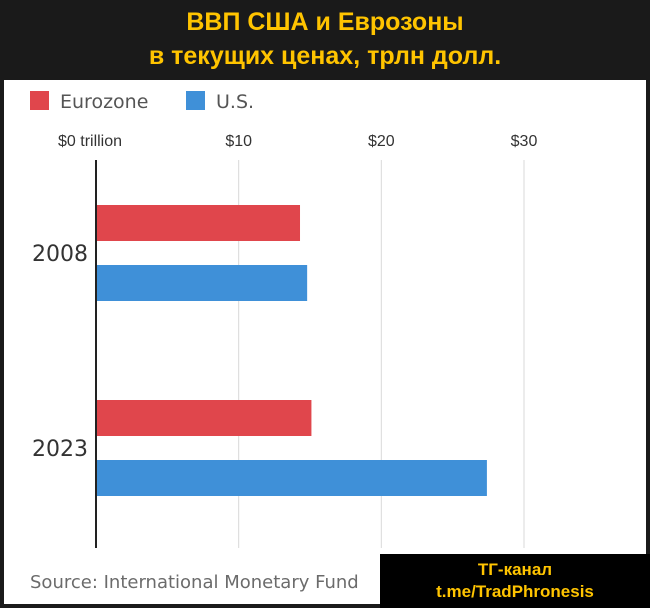 Image resolution: width=650 pixels, height=608 pixels. Describe the element at coordinates (198, 223) in the screenshot. I see `bar-eurozone-2008` at that location.